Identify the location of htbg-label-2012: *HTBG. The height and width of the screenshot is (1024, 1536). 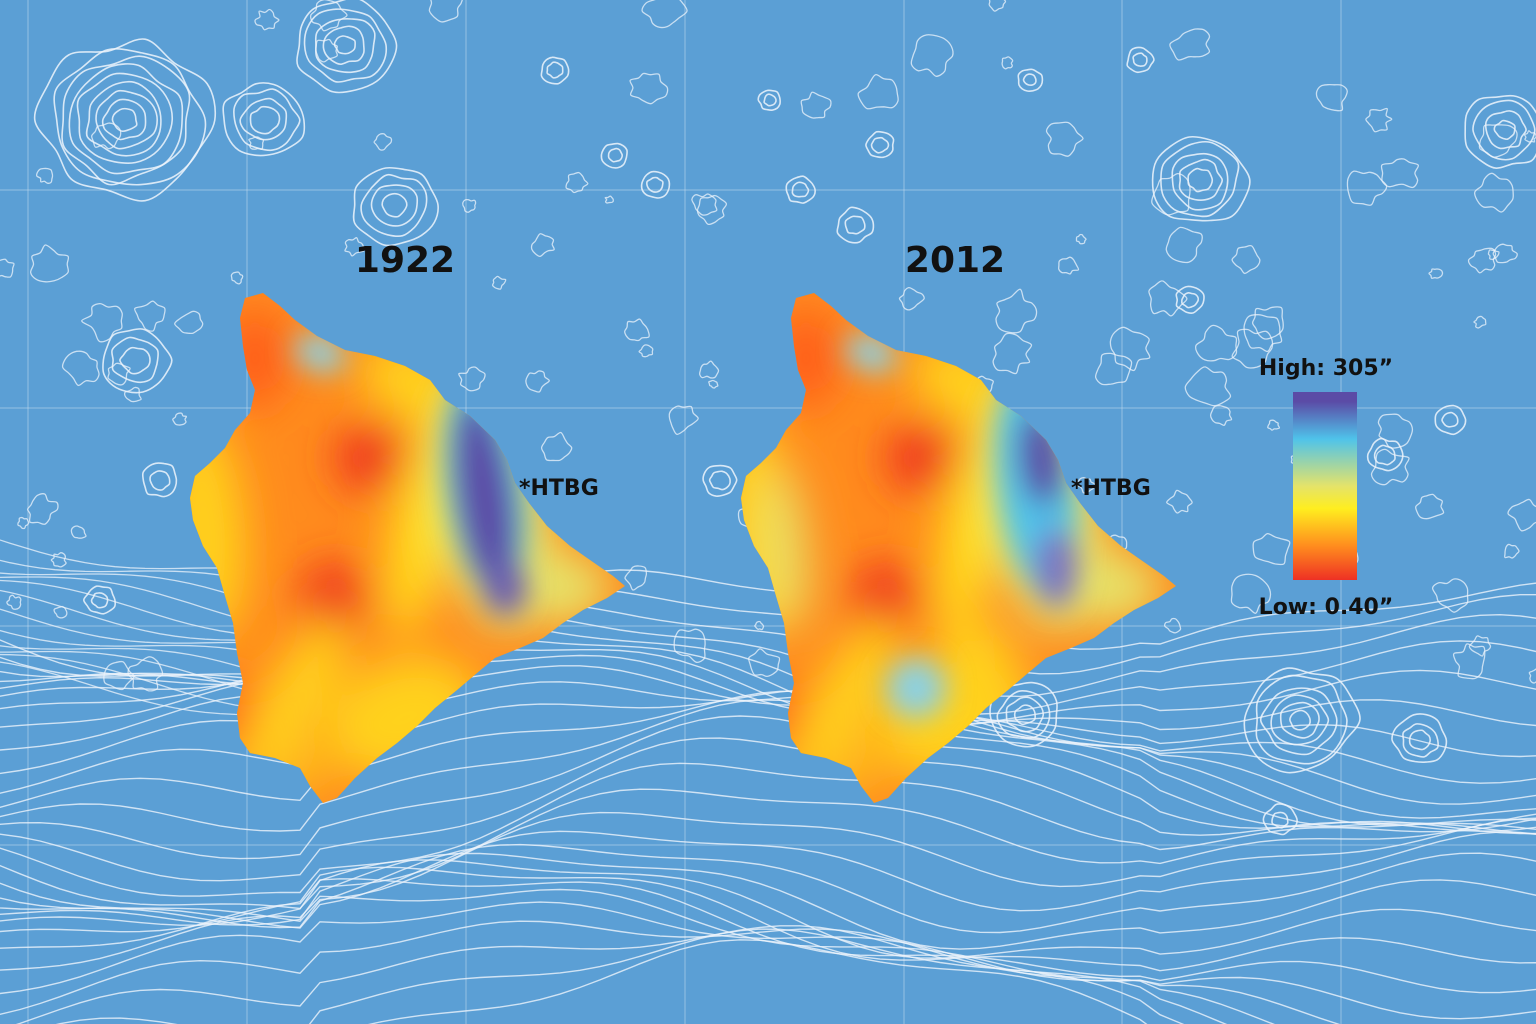
(1111, 488).